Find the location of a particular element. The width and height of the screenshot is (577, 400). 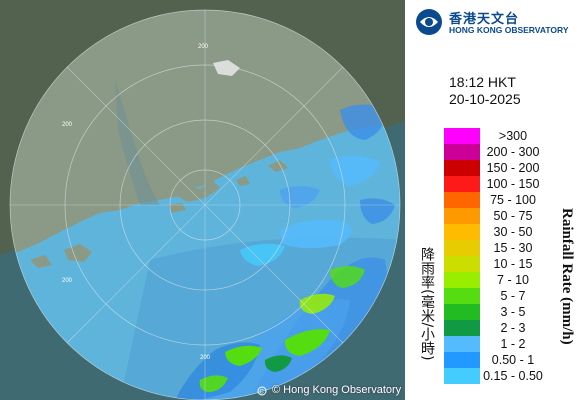

legend-label: 10 - 15 is located at coordinates (513, 264).